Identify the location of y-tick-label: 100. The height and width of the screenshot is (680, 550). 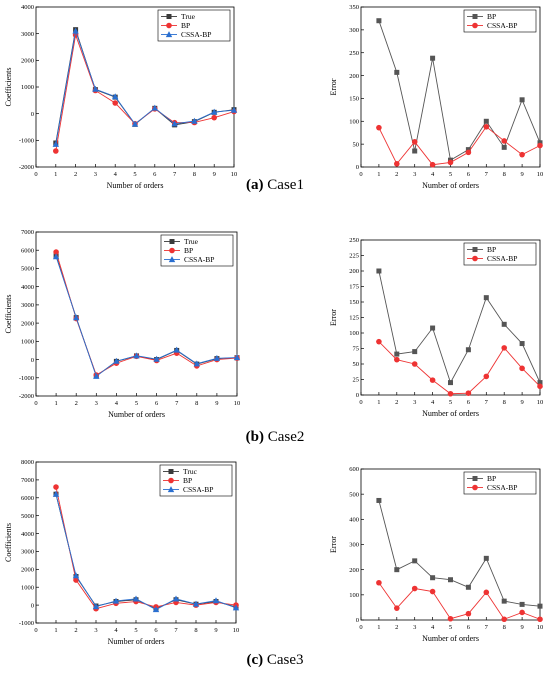
(354, 121).